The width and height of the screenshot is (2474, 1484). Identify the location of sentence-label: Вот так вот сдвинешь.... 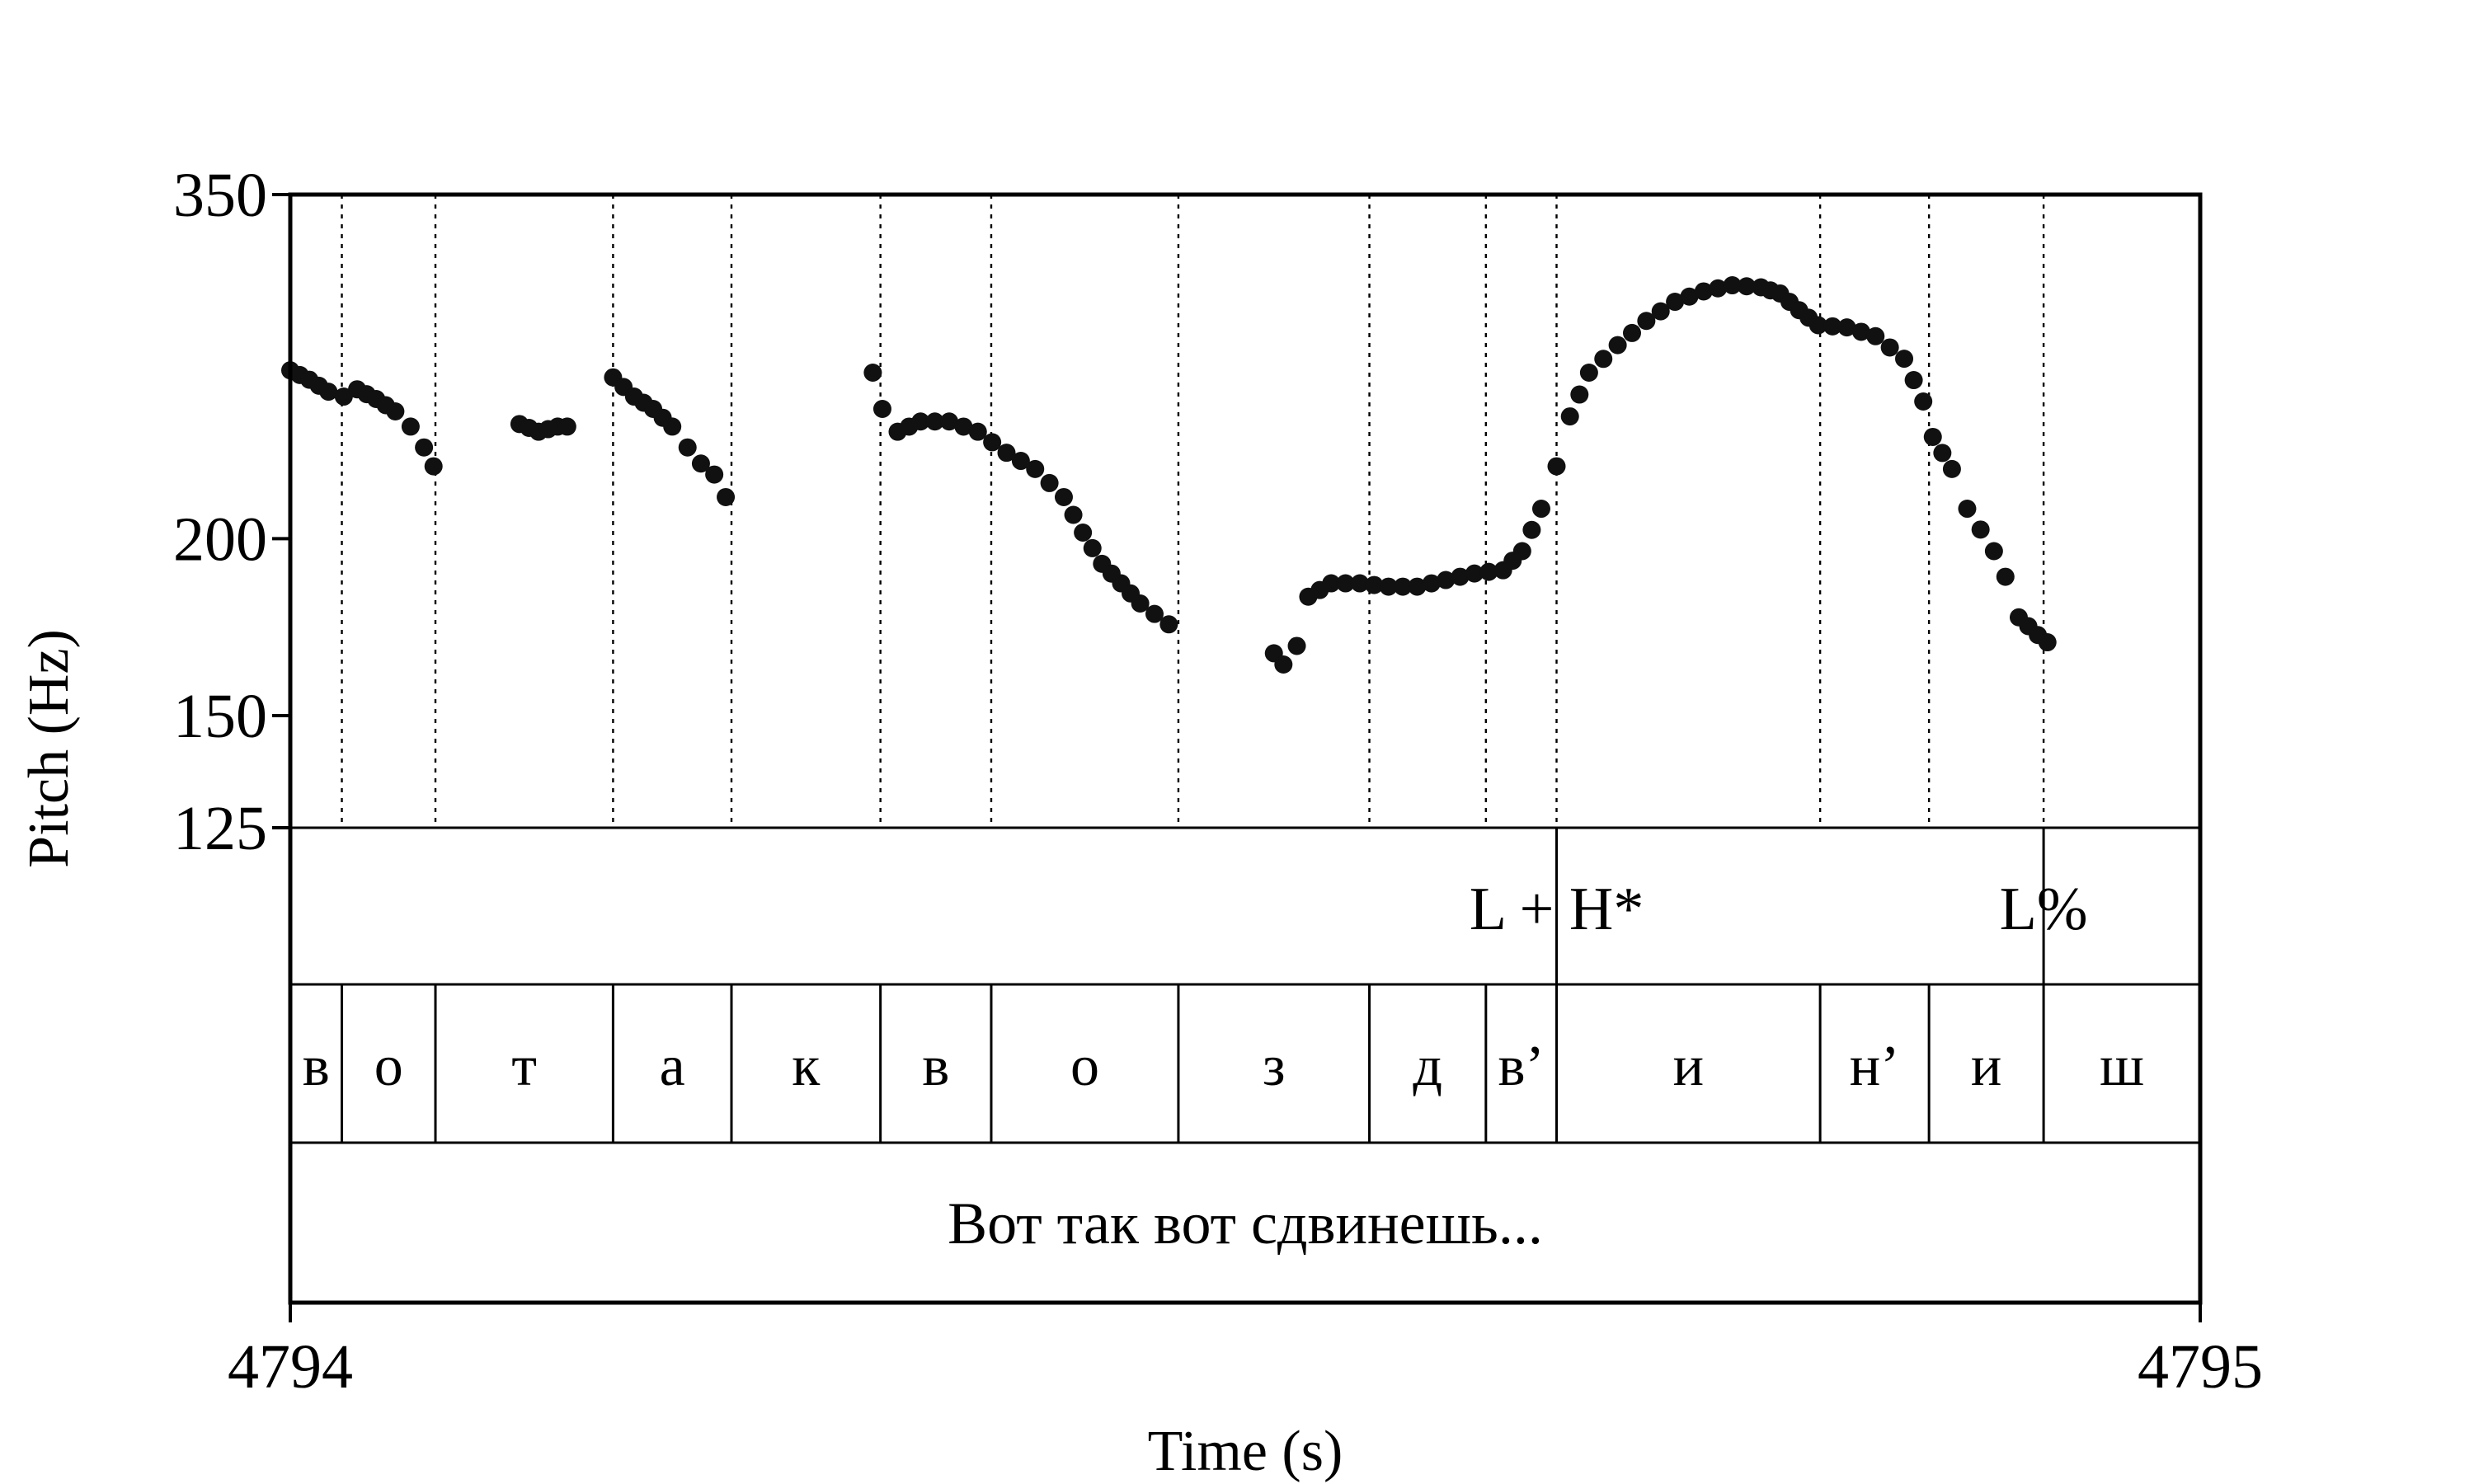
(1245, 1223).